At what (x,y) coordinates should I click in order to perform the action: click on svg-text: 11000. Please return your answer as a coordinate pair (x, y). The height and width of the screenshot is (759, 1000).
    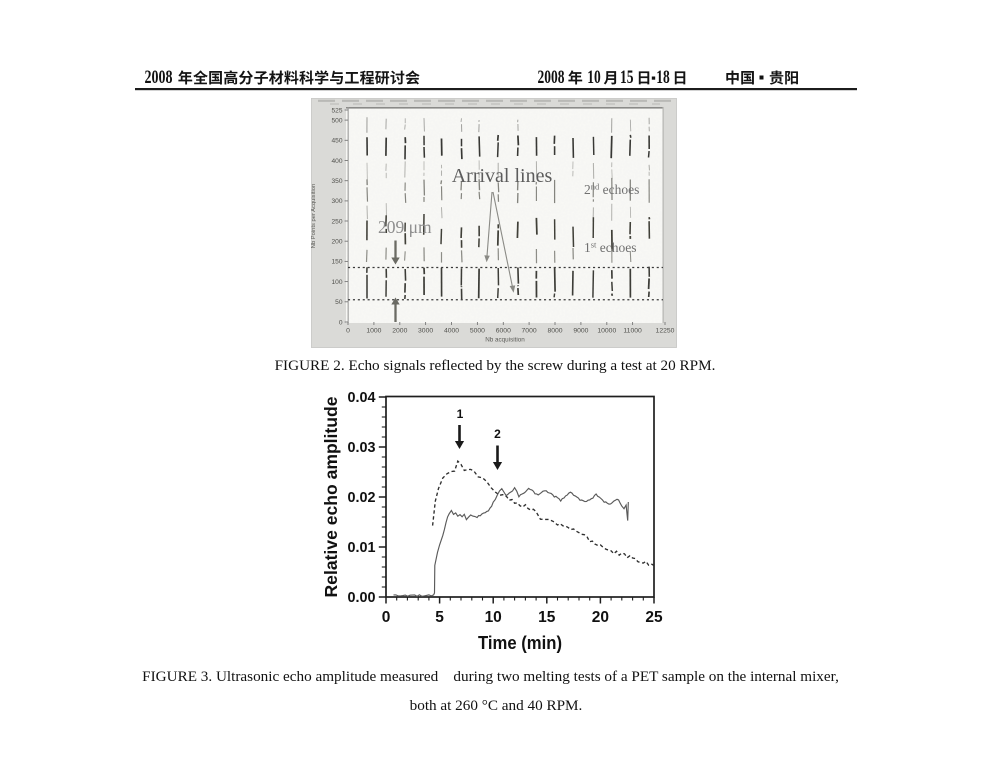
    Looking at the image, I should click on (632, 331).